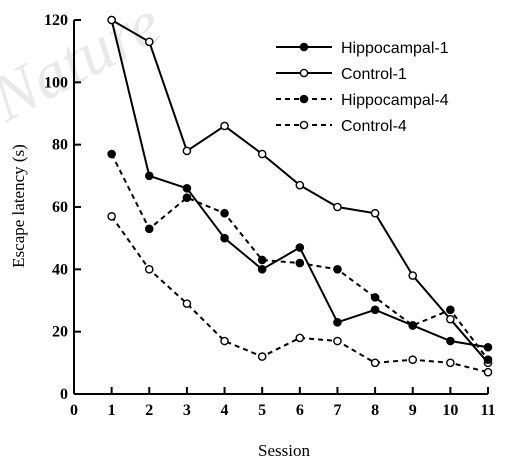 The height and width of the screenshot is (469, 505). What do you see at coordinates (18, 206) in the screenshot?
I see `y-axis-title: Escape latency (s)` at bounding box center [18, 206].